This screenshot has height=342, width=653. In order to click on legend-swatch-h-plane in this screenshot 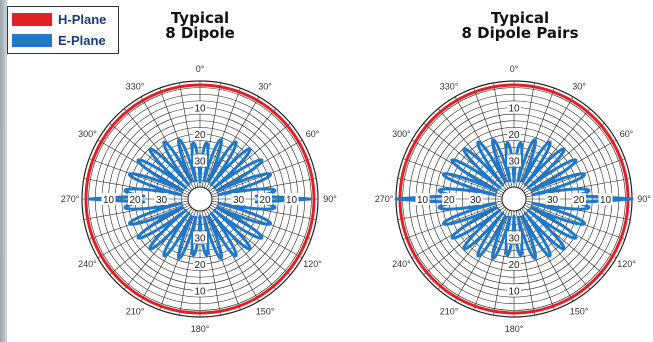, I will do `click(32, 19)`.